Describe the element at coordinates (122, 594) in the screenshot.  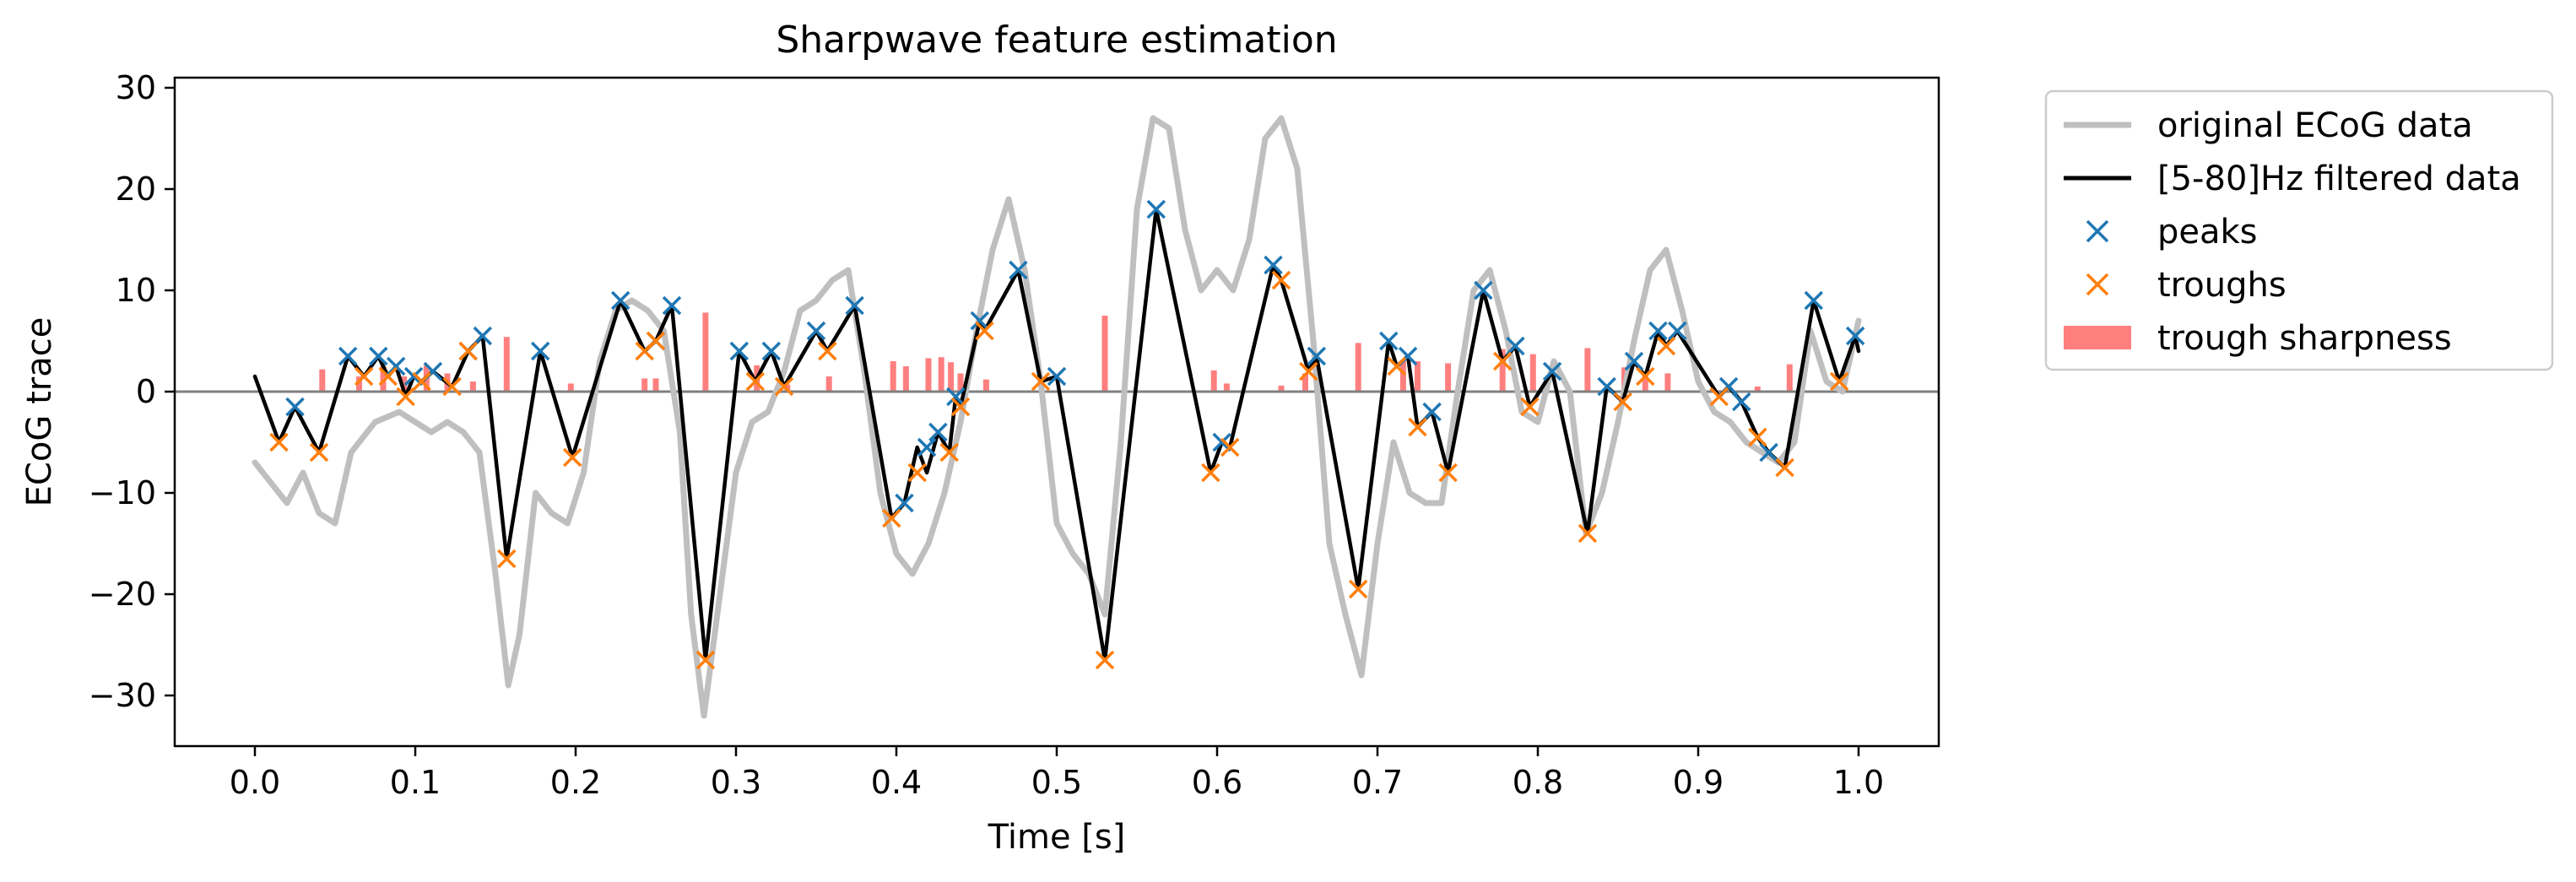
I see `y-tick-label: −20` at that location.